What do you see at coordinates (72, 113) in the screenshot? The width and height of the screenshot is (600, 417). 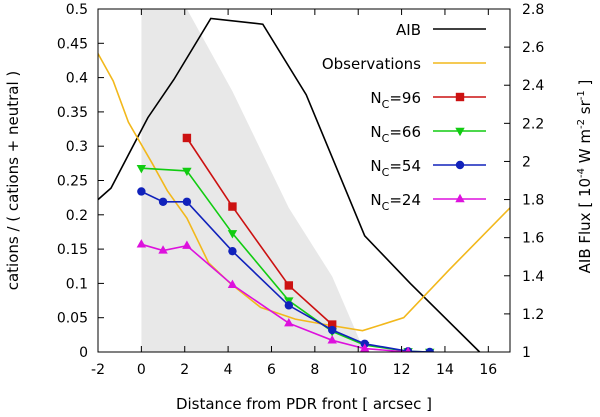 I see `y-tick-label: 0.35` at bounding box center [72, 113].